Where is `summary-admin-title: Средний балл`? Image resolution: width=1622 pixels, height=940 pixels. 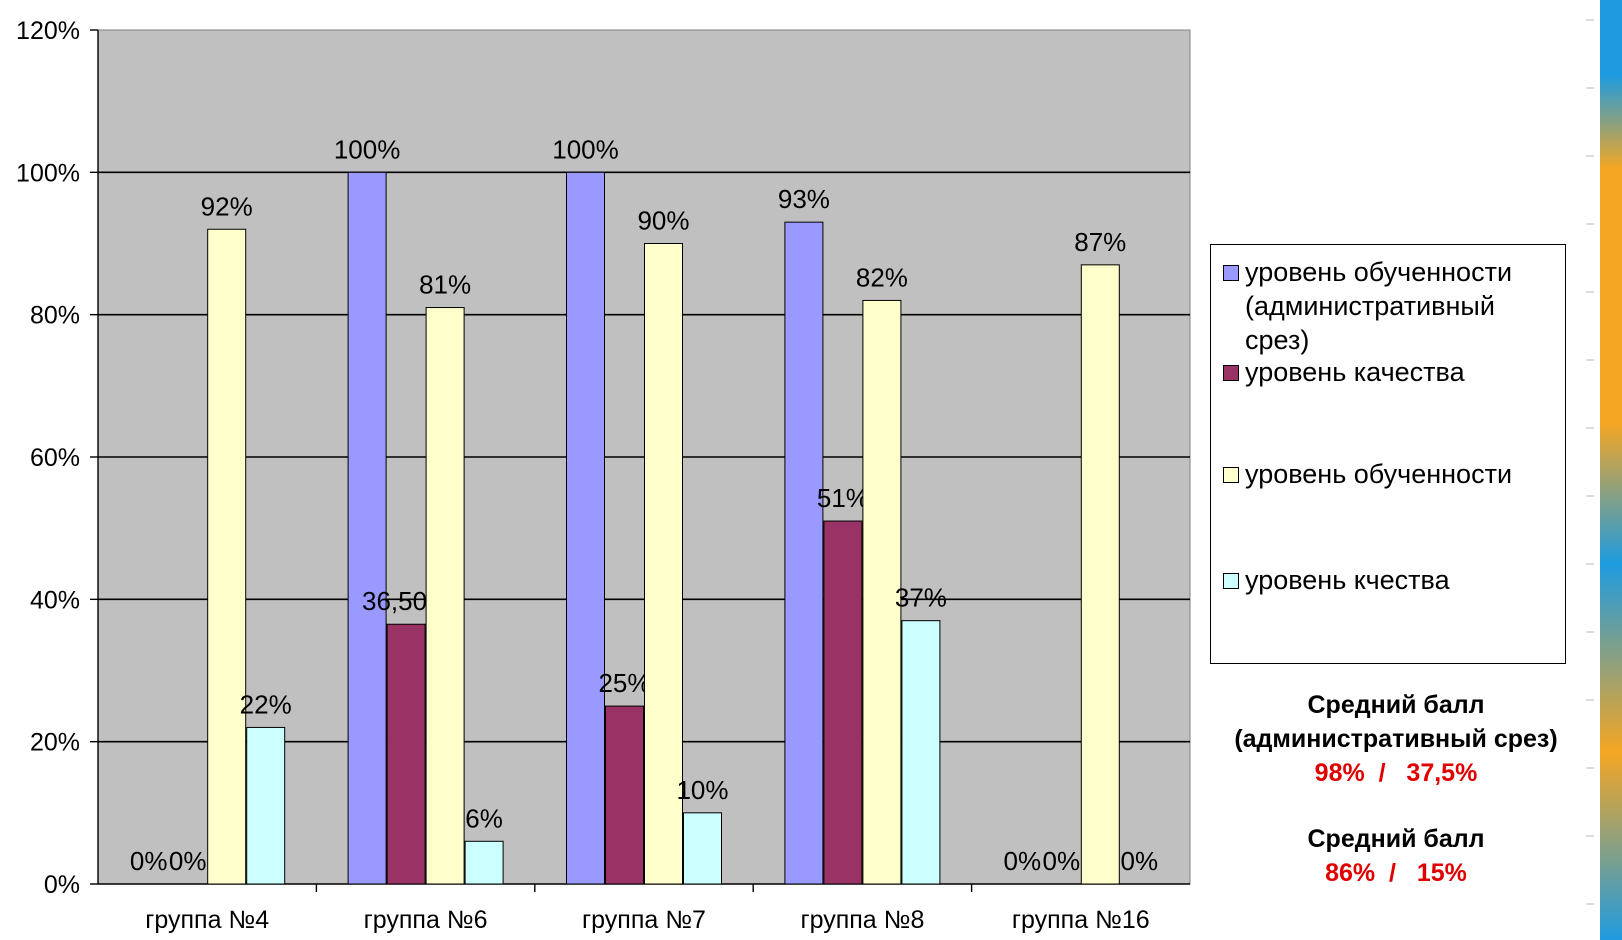 summary-admin-title: Средний балл is located at coordinates (1396, 705).